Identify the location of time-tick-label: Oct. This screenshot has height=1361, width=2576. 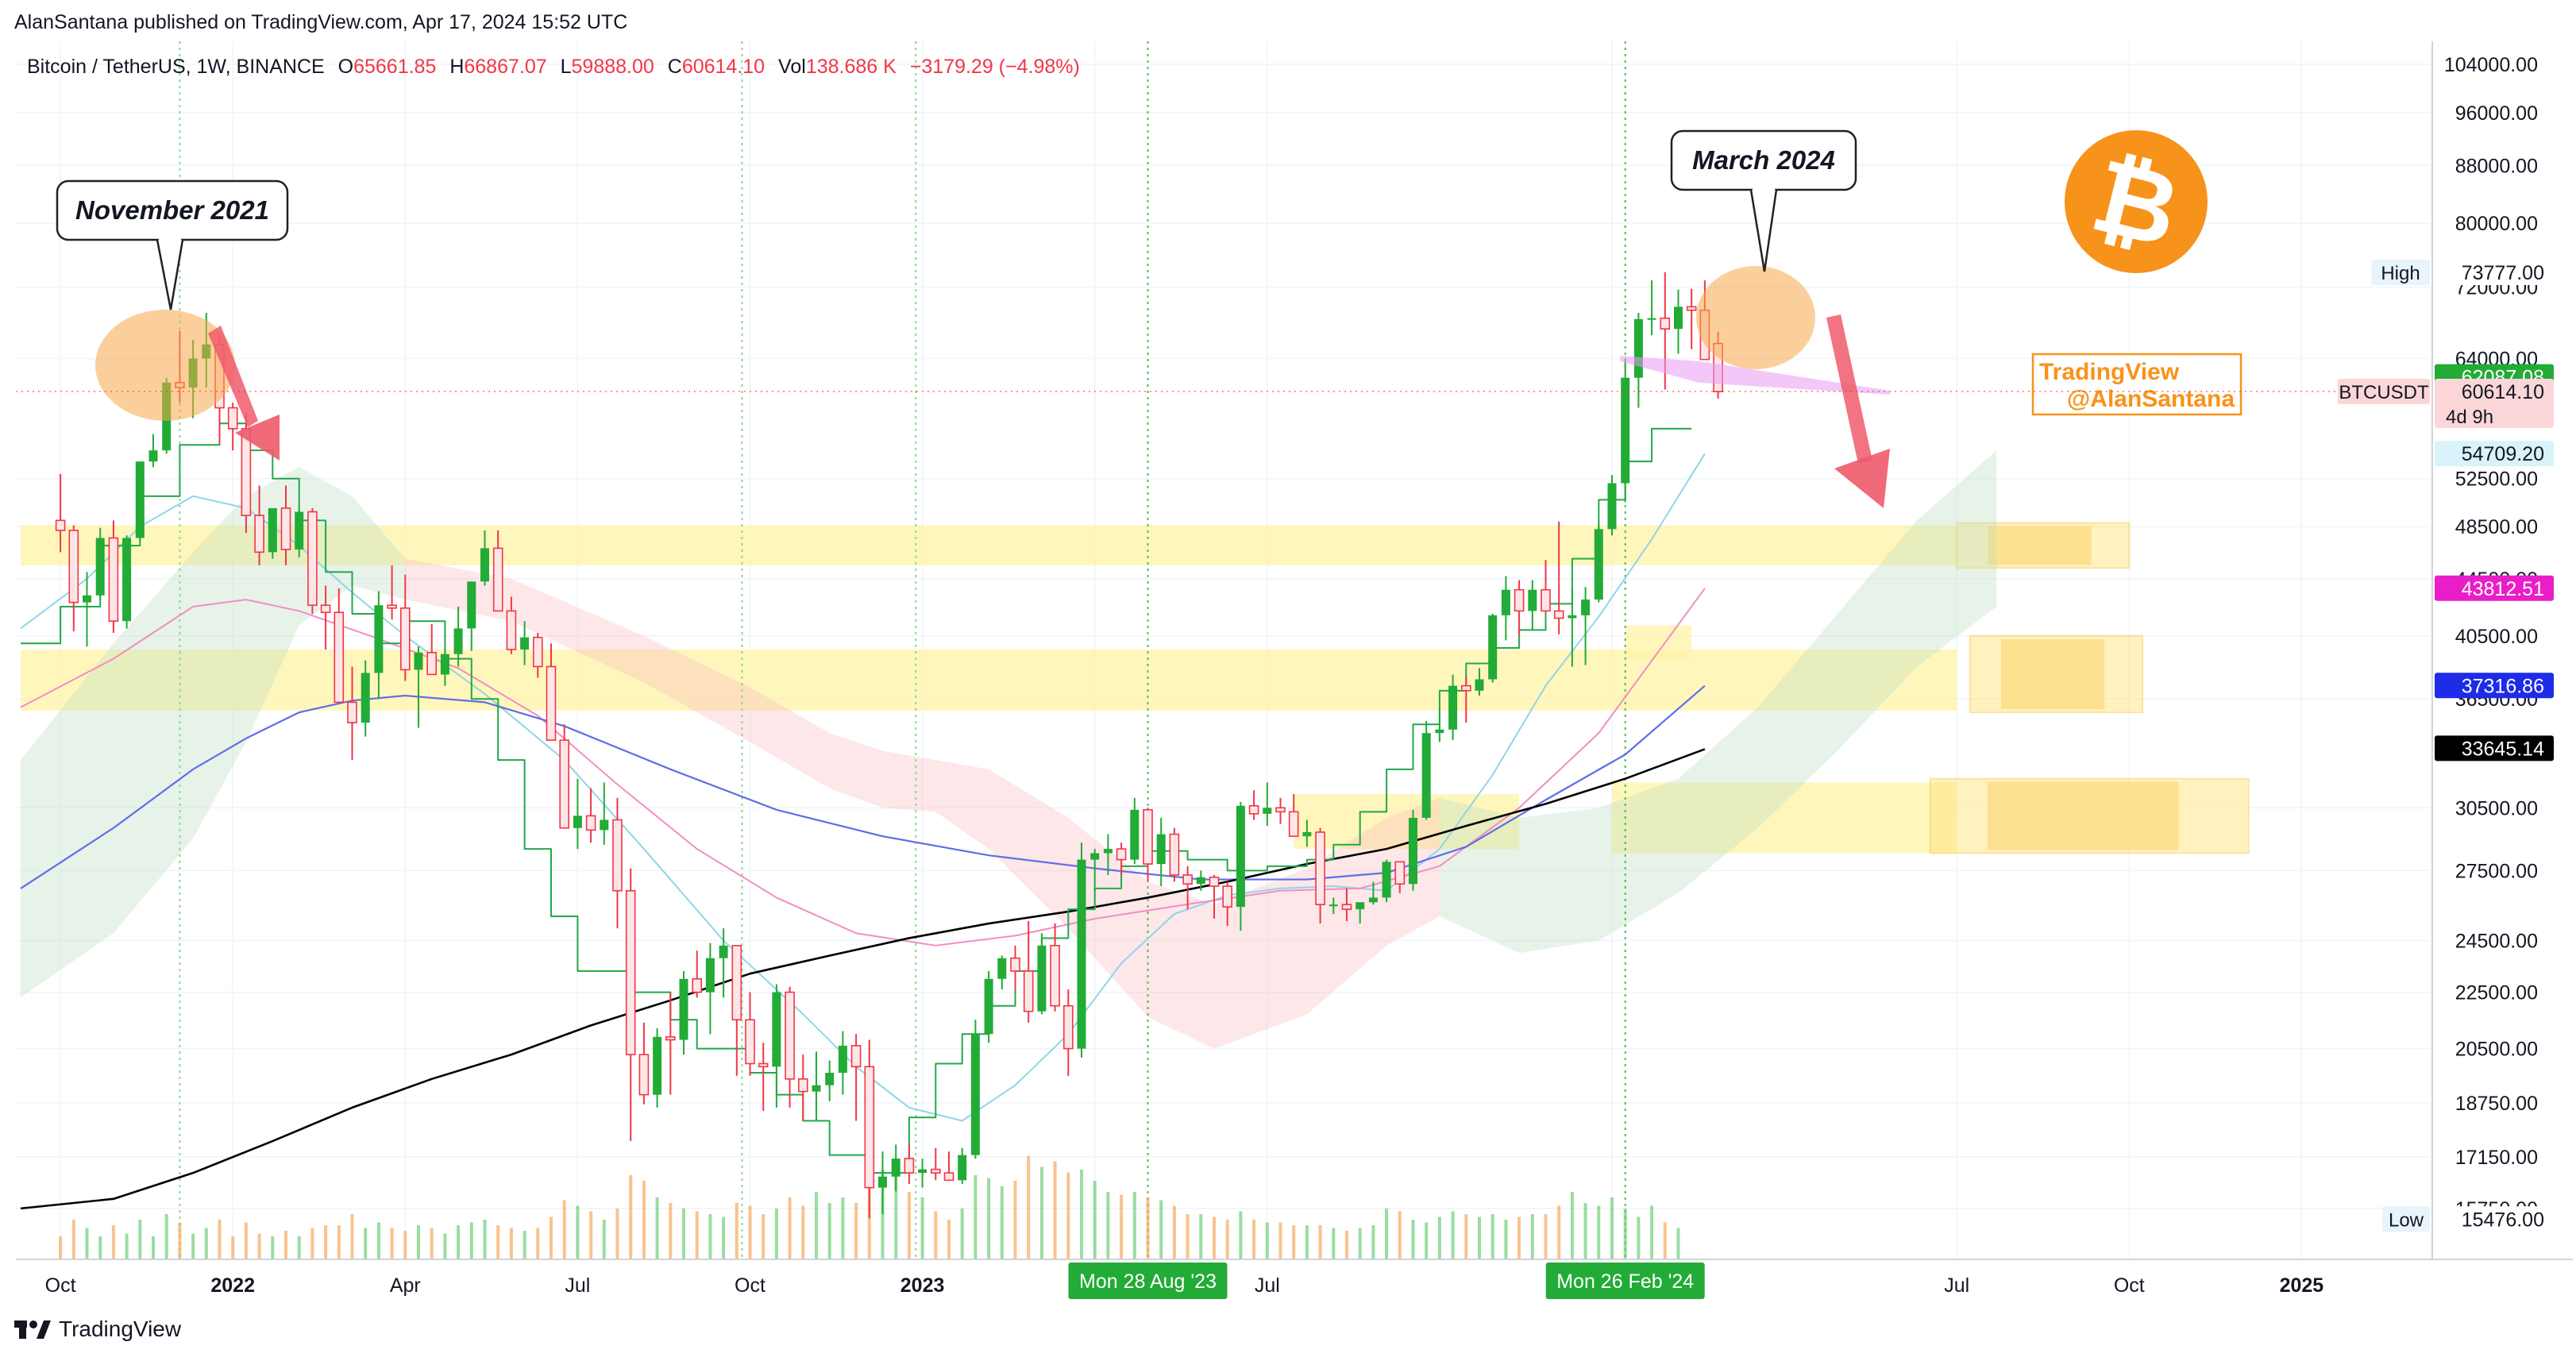
(2129, 1285).